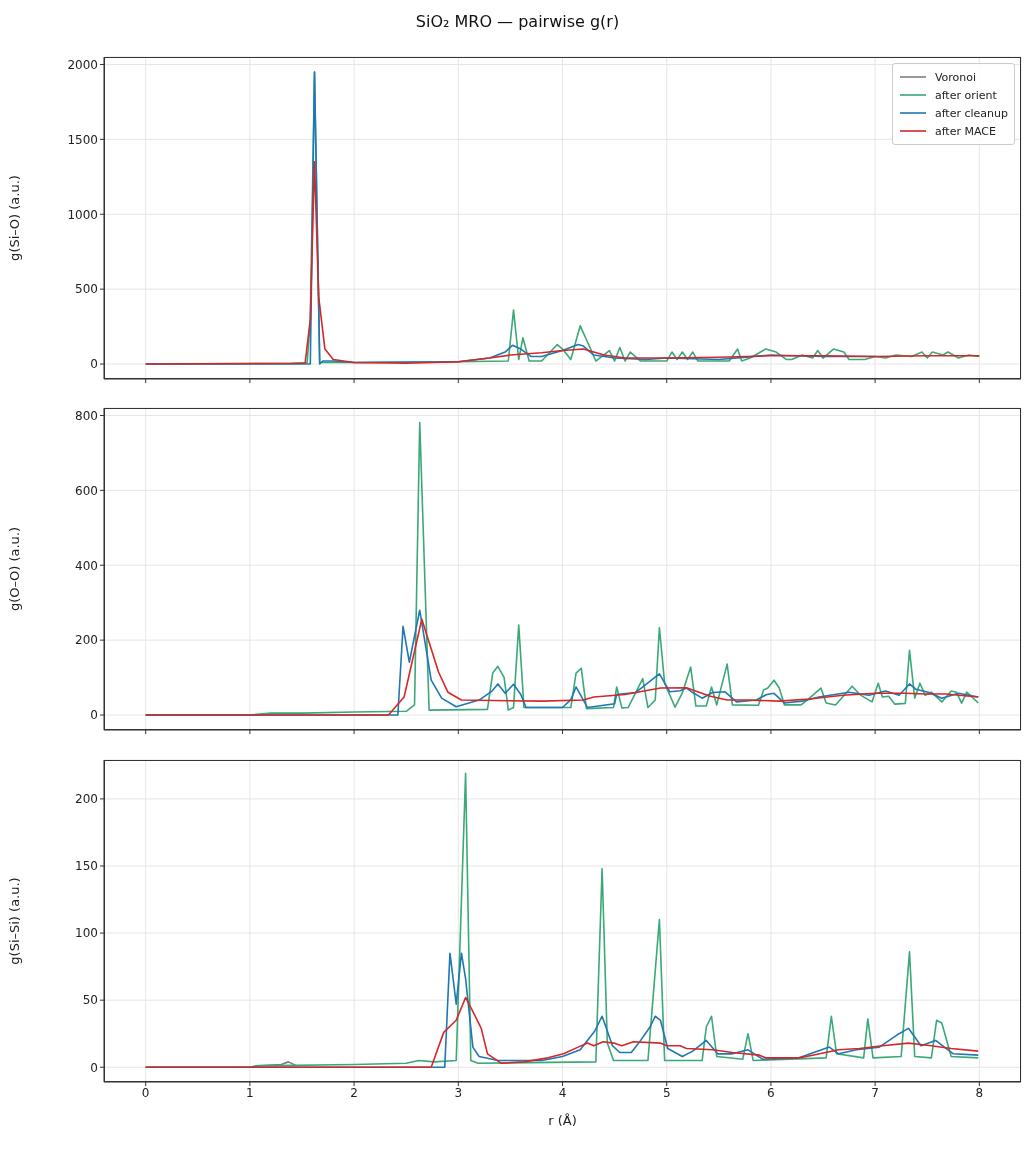  I want to click on y-tick-label: 50, so click(90, 1000).